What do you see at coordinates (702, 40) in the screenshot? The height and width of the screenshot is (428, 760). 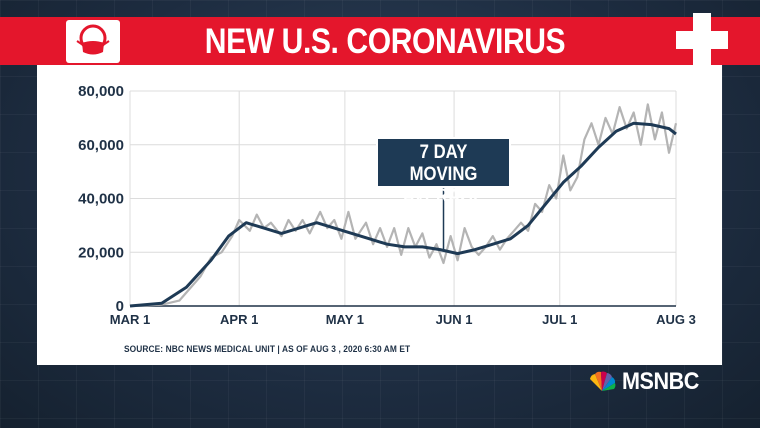 I see `plus-cross-icon` at bounding box center [702, 40].